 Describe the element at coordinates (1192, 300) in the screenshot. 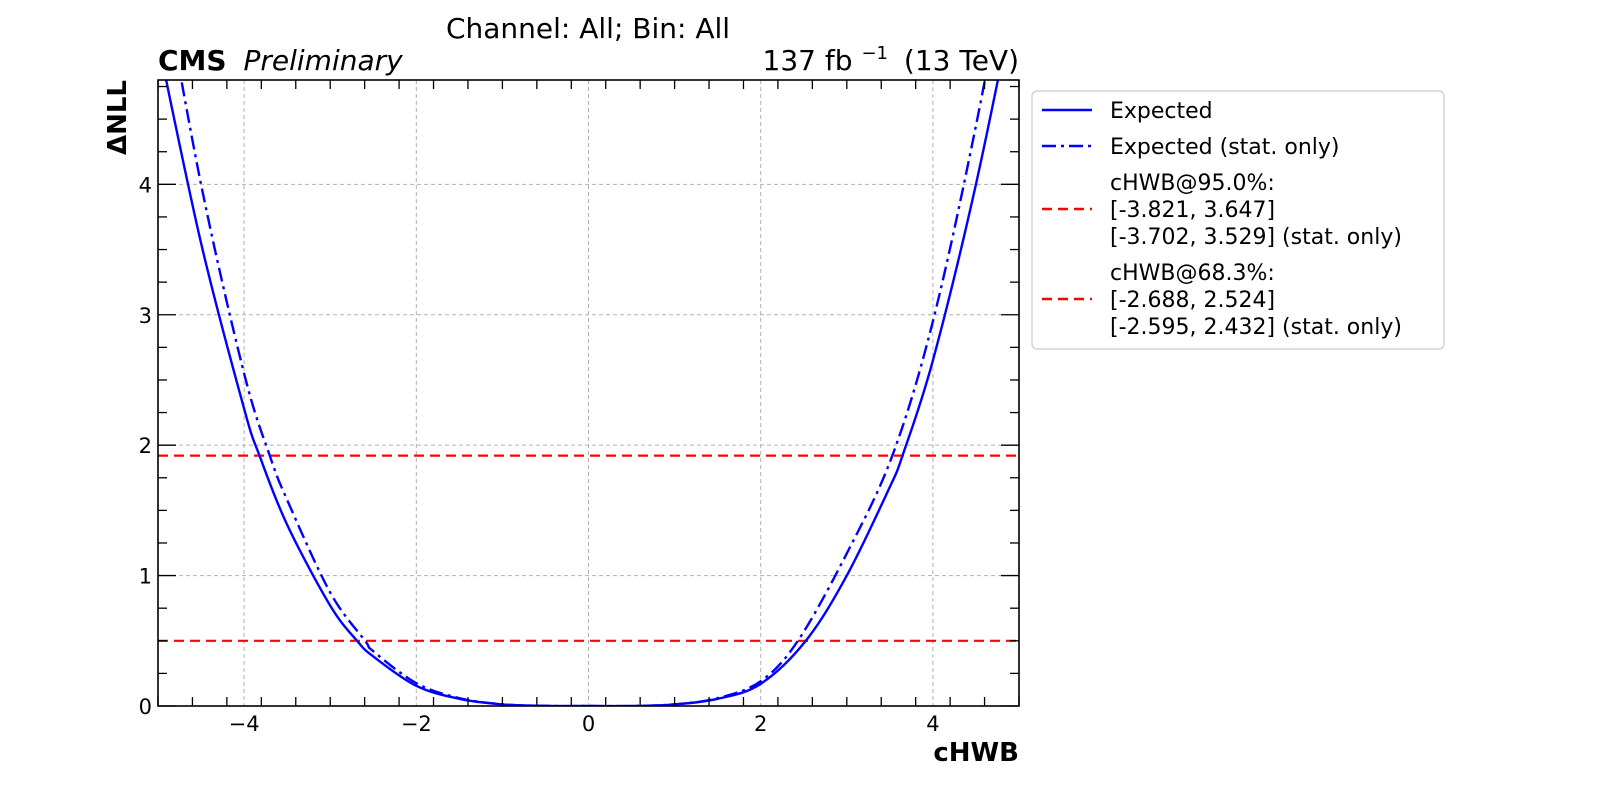

I see `legend-label: [-2.688, 2.524]` at that location.